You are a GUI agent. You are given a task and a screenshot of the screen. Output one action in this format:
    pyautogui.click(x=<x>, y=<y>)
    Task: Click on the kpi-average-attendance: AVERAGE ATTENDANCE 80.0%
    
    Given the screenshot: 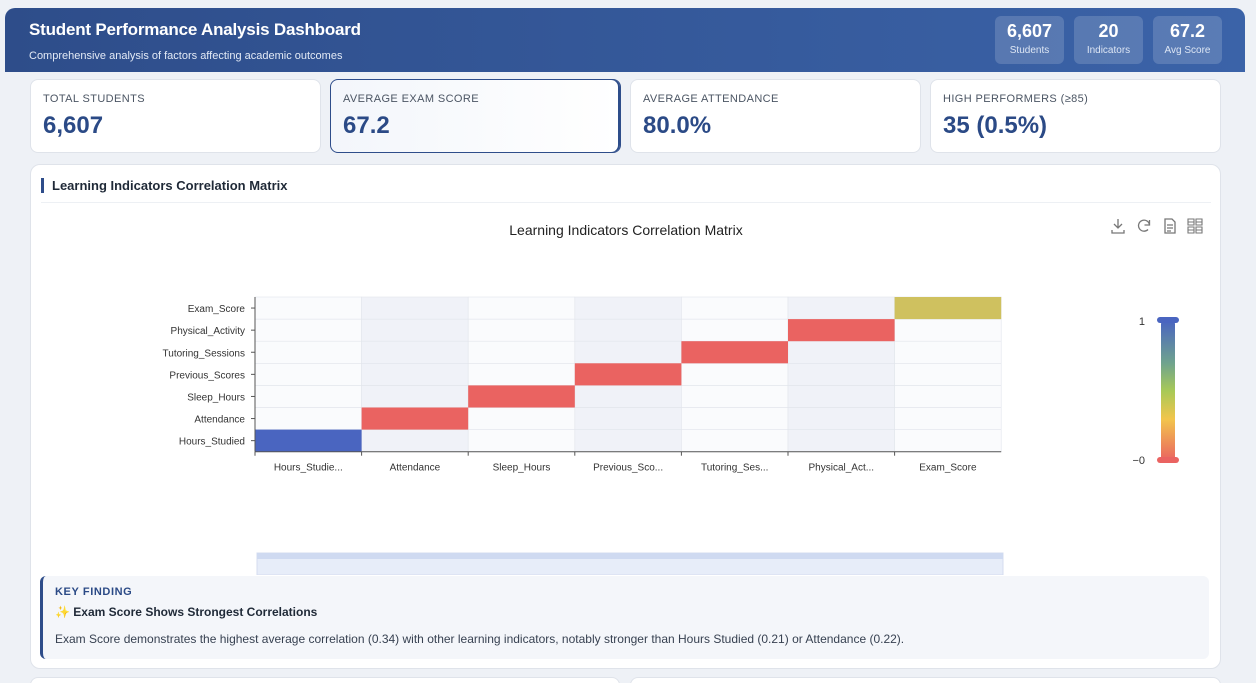 What is the action you would take?
    pyautogui.click(x=775, y=116)
    